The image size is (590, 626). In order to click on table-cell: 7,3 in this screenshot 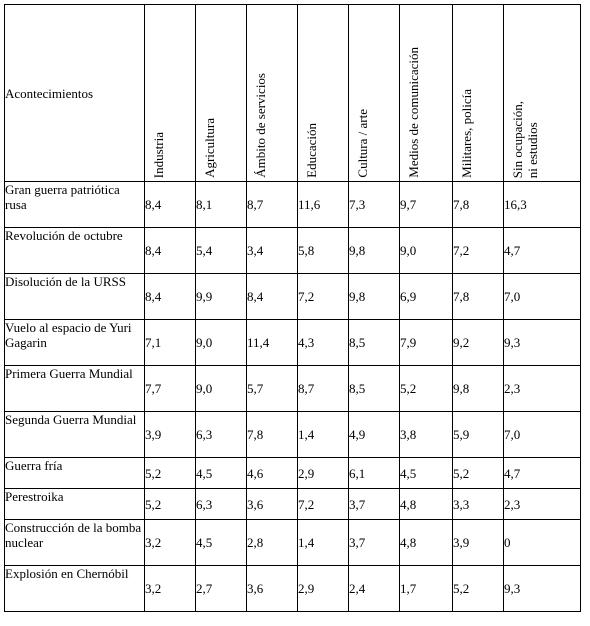, I will do `click(374, 204)`.